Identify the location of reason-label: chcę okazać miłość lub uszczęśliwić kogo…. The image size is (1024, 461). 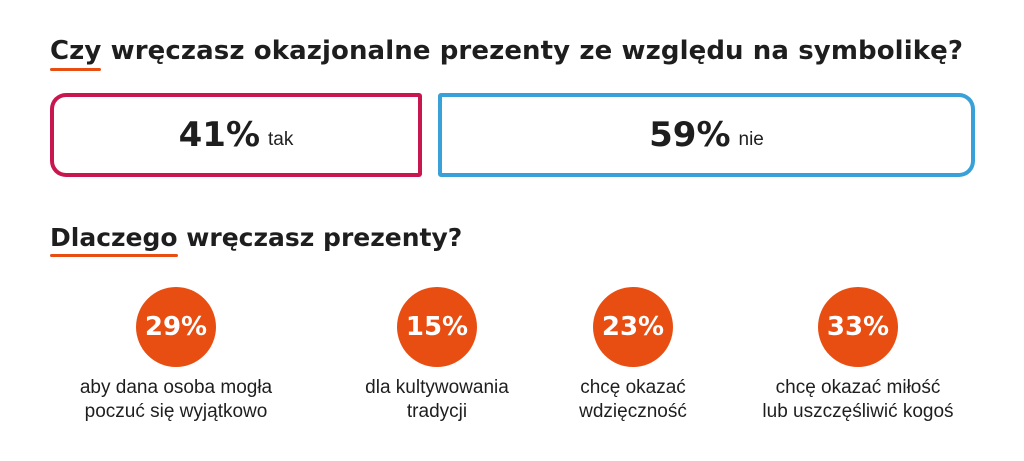
(858, 399).